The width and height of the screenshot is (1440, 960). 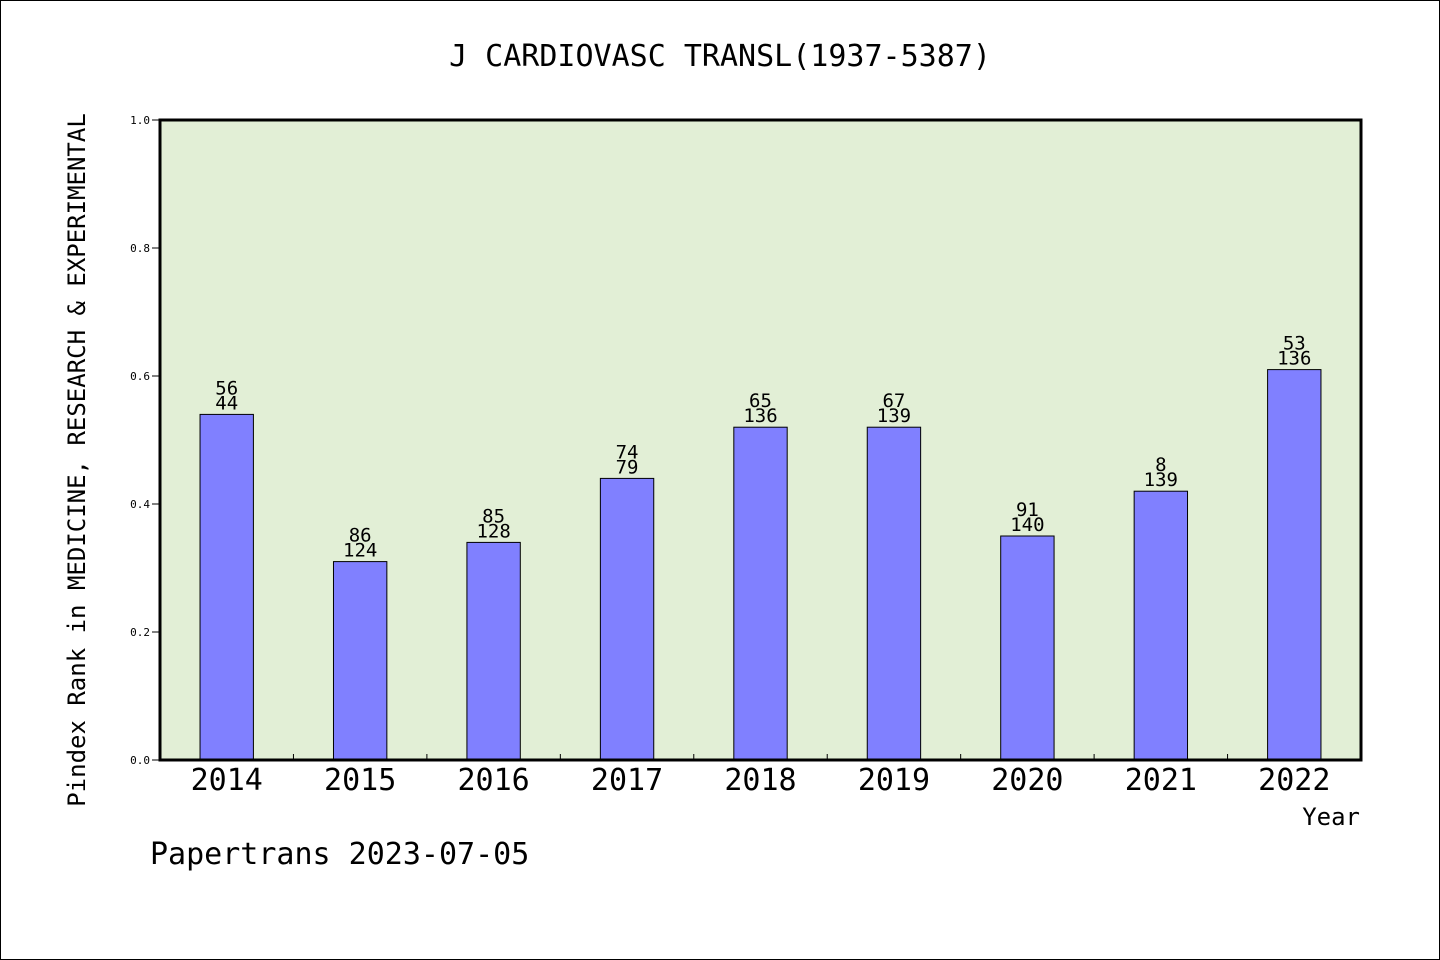 What do you see at coordinates (1294, 565) in the screenshot?
I see `bar-2022` at bounding box center [1294, 565].